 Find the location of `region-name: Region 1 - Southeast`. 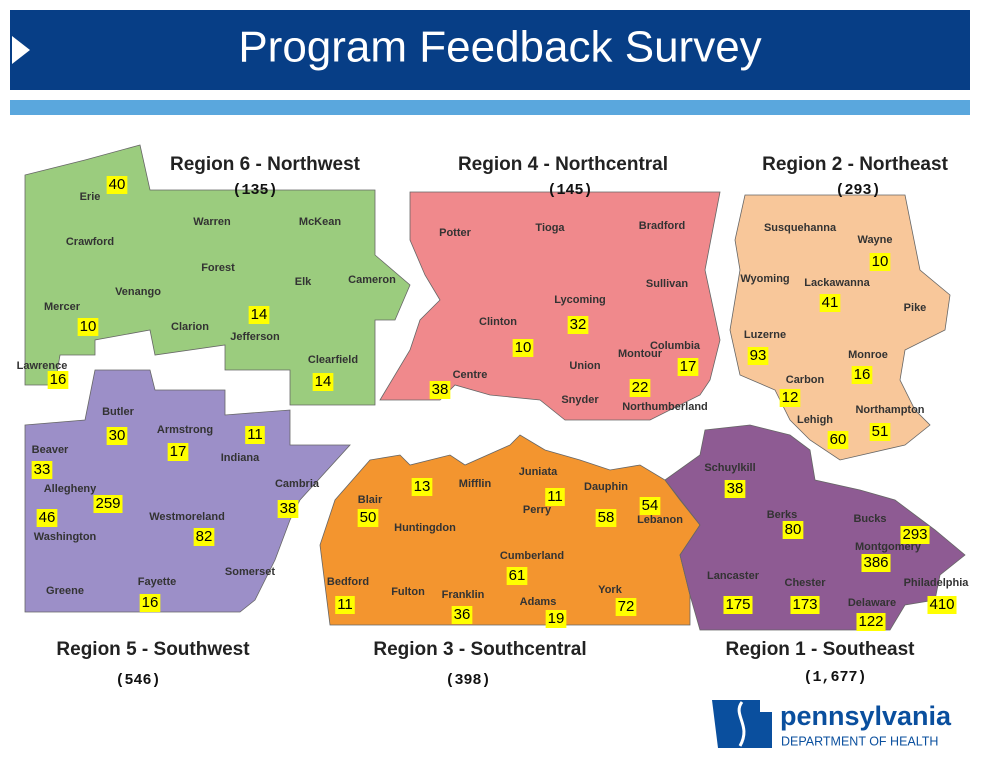

region-name: Region 1 - Southeast is located at coordinates (821, 649).